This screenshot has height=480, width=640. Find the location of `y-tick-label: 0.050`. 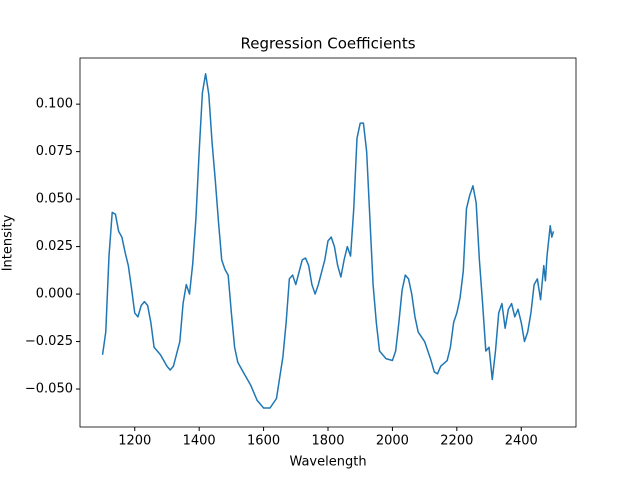

y-tick-label: 0.050 is located at coordinates (54, 199).